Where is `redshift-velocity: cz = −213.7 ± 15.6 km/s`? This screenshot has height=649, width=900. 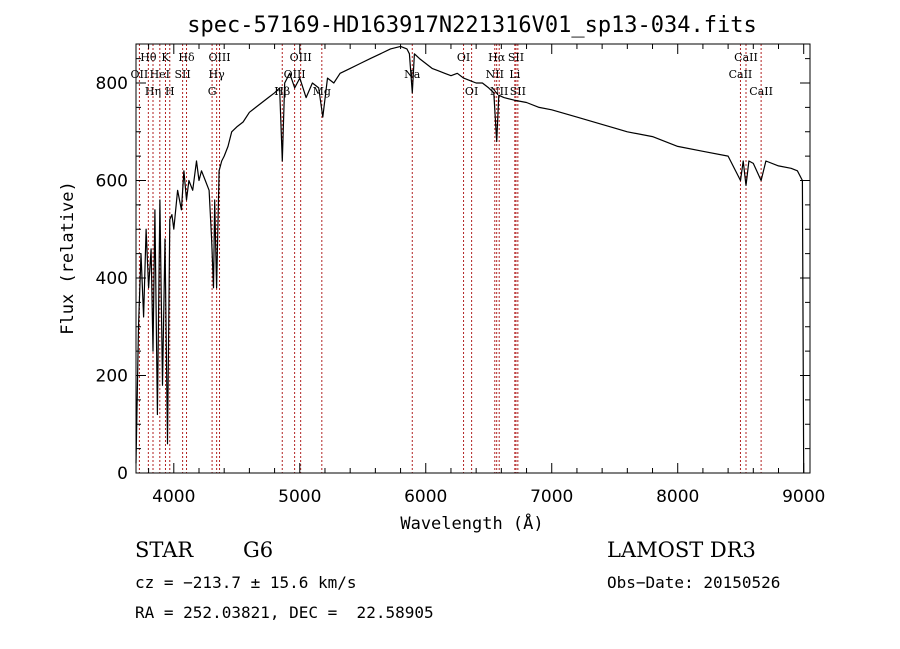
redshift-velocity: cz = −213.7 ± 15.6 km/s is located at coordinates (246, 582).